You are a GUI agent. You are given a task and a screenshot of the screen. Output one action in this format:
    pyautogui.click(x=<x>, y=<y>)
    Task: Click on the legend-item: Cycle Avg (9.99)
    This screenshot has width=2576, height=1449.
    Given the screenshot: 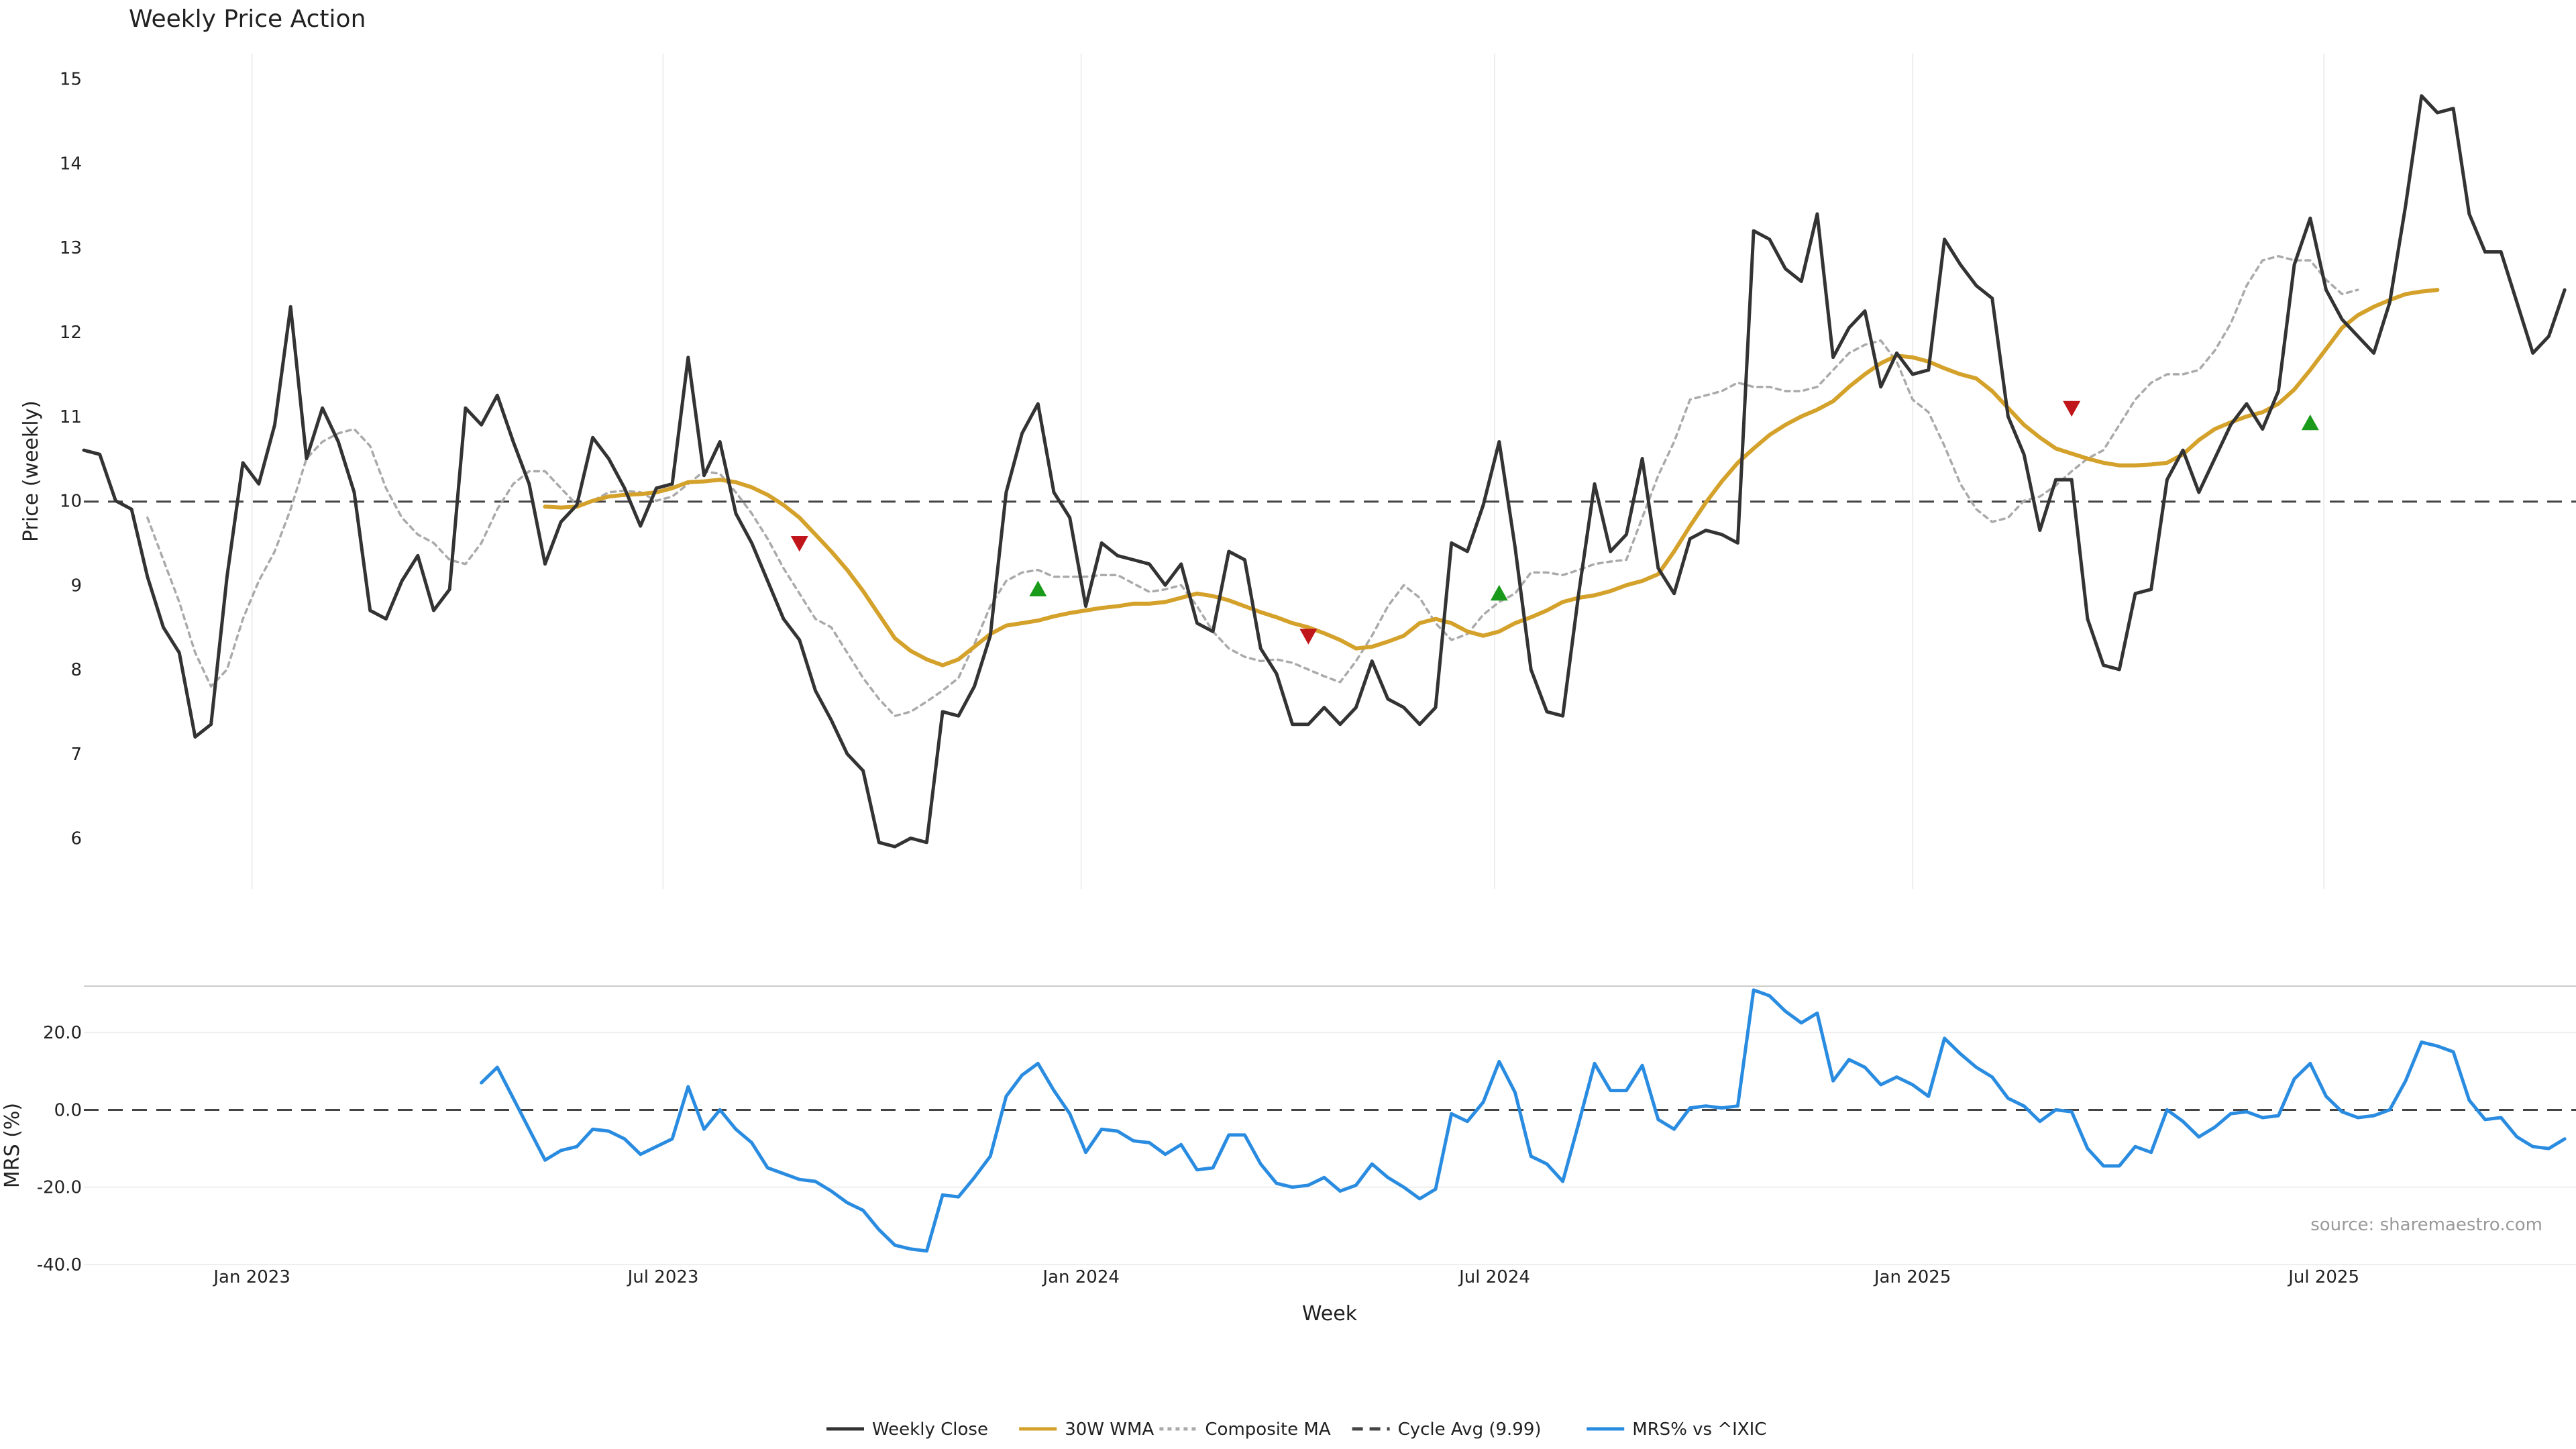 What is the action you would take?
    pyautogui.click(x=1447, y=1429)
    